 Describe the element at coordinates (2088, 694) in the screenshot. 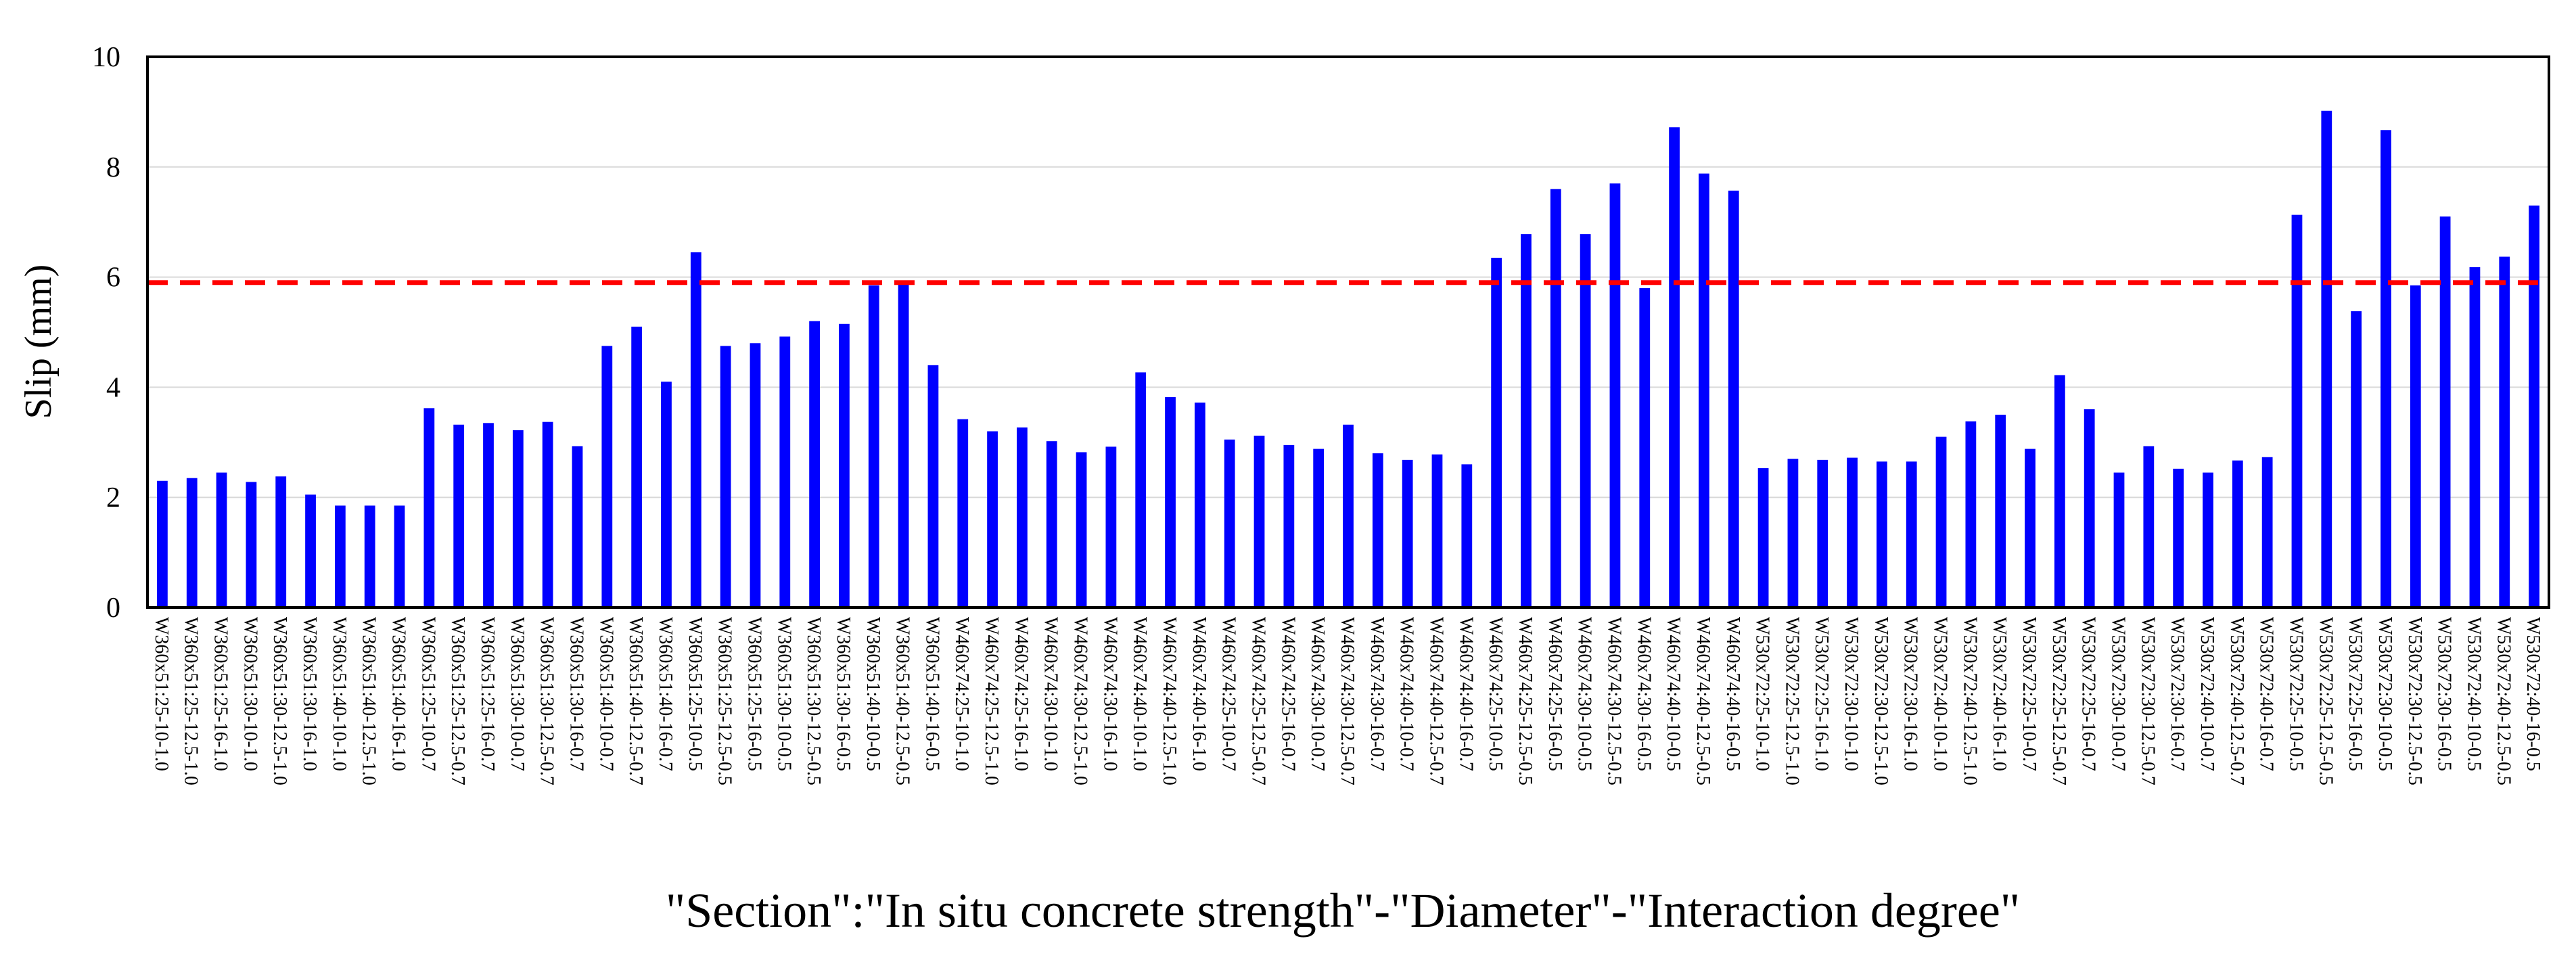

I see `x-category-label: W530x72:25-16-0.7` at that location.